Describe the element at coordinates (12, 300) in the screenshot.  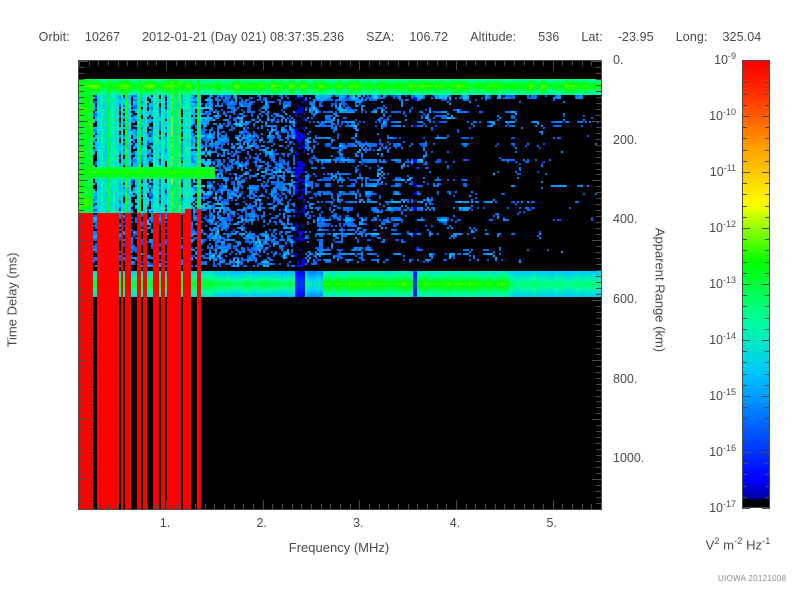
I see `y-axis-title-left: Time Delay (ms)` at that location.